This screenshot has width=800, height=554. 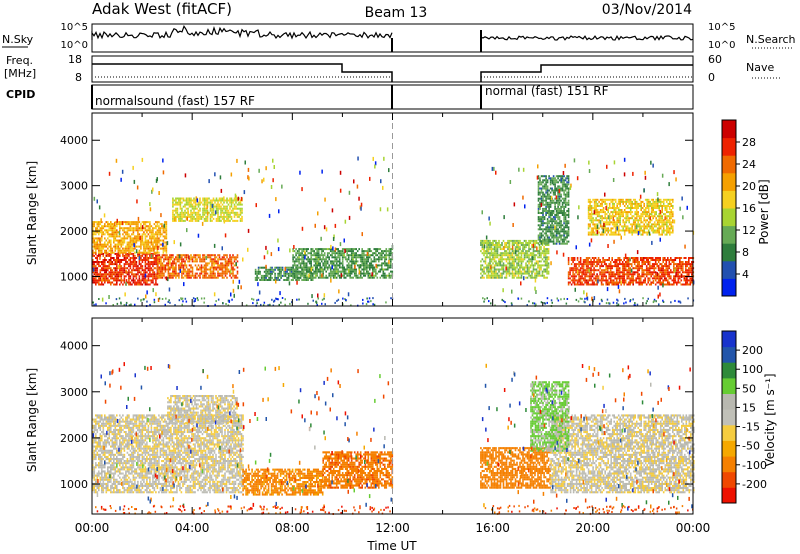 I want to click on nsky-trace-line, so click(x=242, y=32).